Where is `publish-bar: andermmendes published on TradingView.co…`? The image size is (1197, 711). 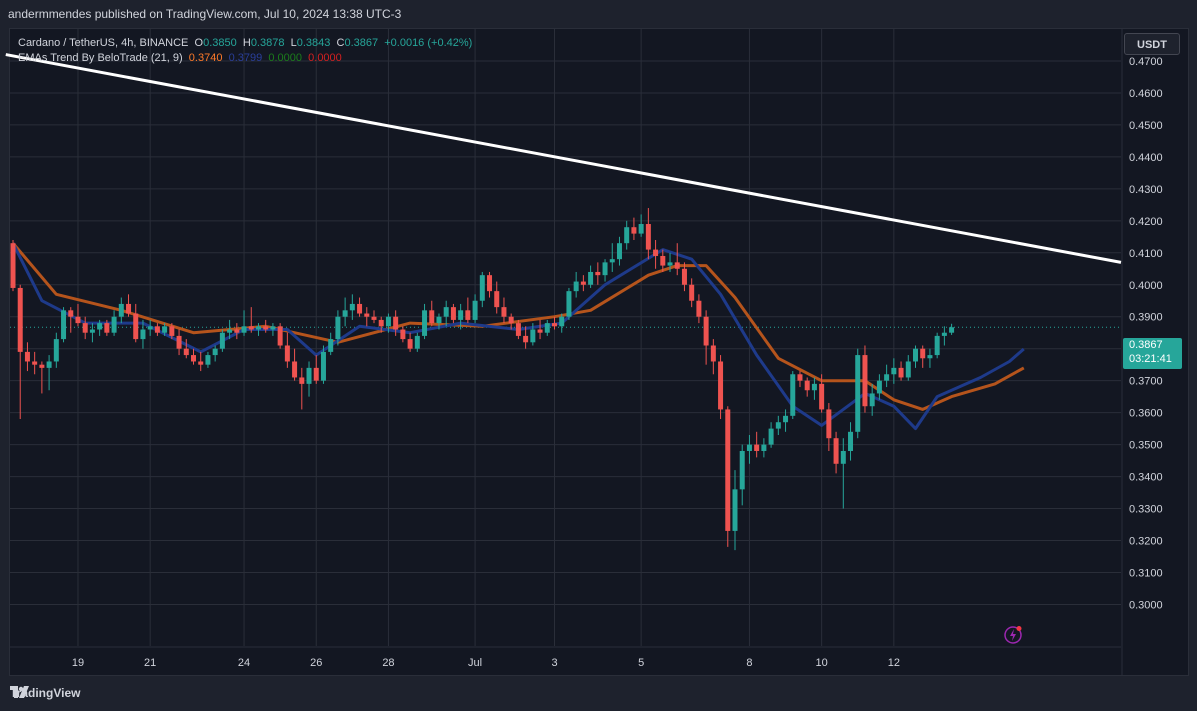 publish-bar: andermmendes published on TradingView.co… is located at coordinates (598, 14).